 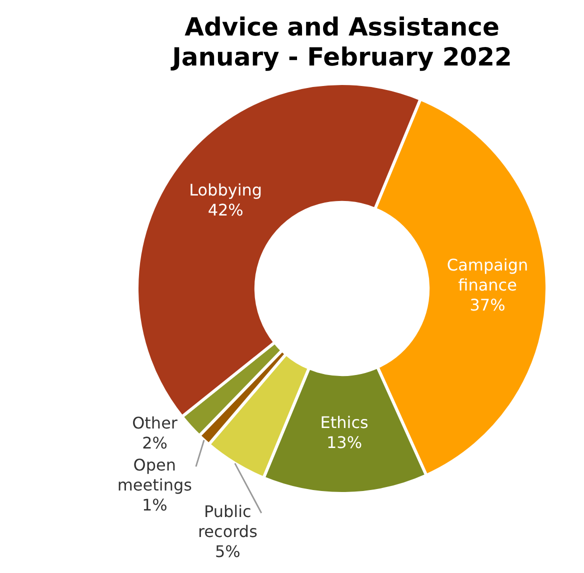 I want to click on chart-title: Advice and Assistance January - February 2022, so click(x=341, y=42).